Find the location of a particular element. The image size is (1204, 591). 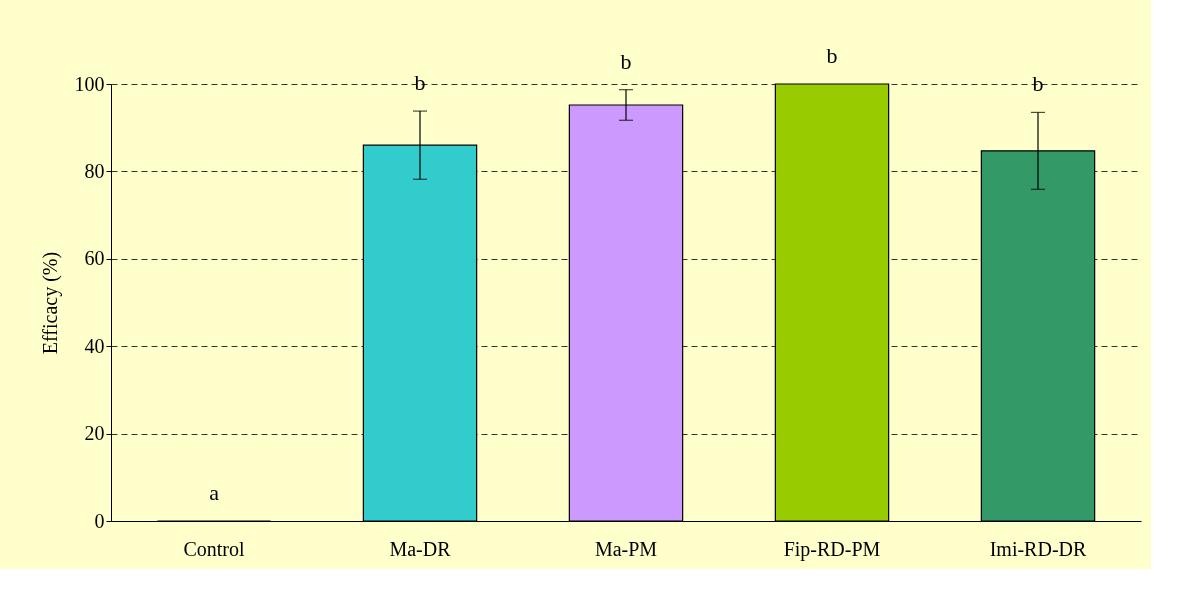

x-tick-label: Ma-PM is located at coordinates (626, 548).